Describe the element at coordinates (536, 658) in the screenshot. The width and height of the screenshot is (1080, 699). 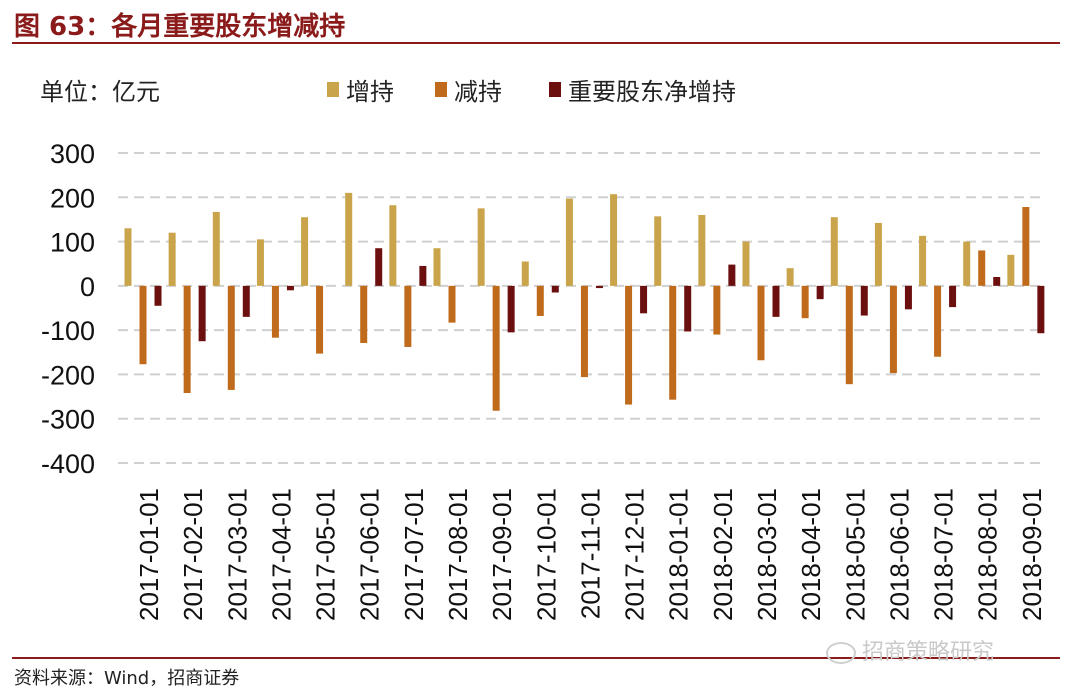
I see `footer-divider` at that location.